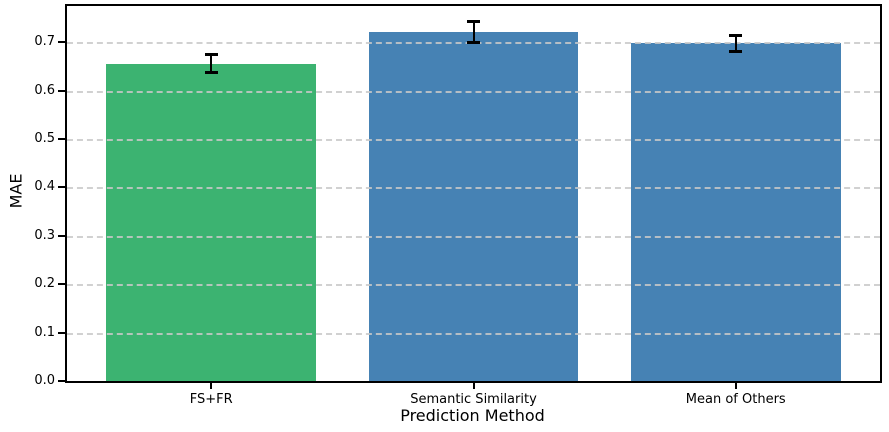  I want to click on x-tick-label-mean-of-others: Mean of Others, so click(735, 399).